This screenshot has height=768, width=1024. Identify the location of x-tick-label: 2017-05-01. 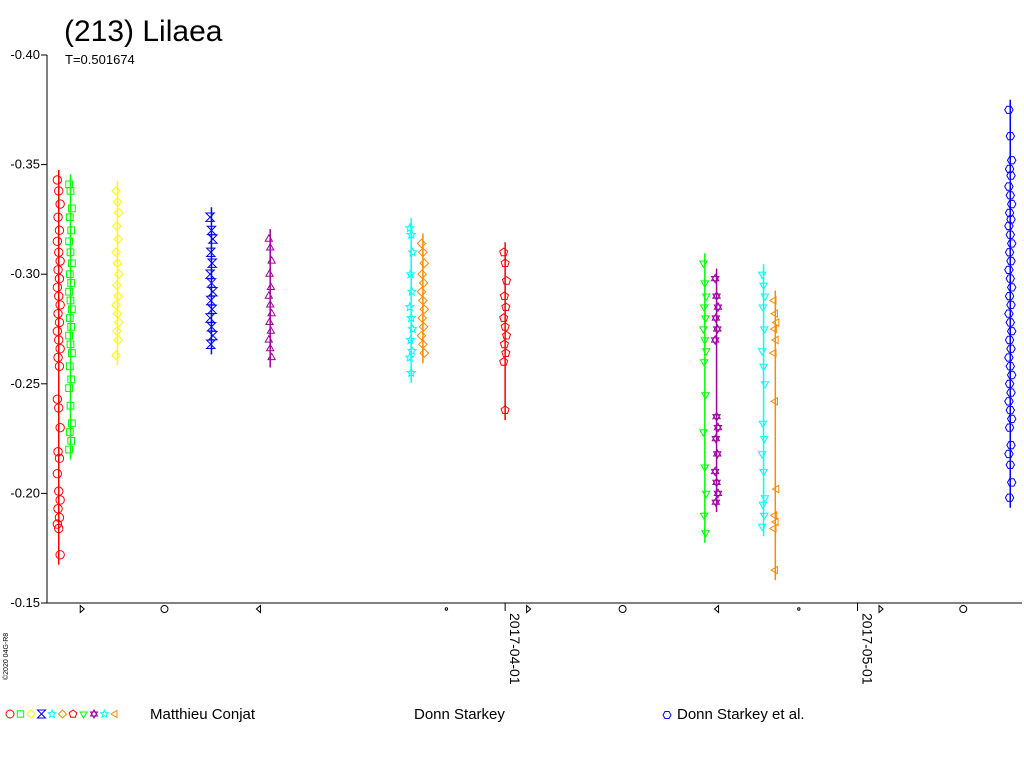
(868, 649).